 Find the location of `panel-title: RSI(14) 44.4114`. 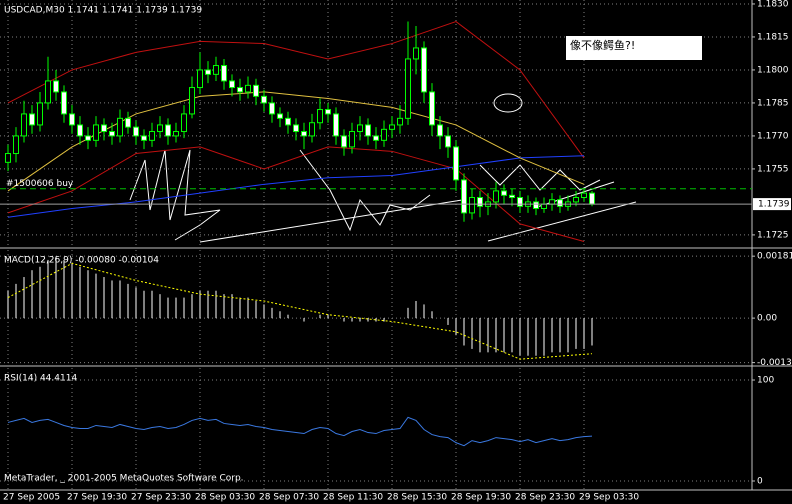

panel-title: RSI(14) 44.4114 is located at coordinates (40, 379).